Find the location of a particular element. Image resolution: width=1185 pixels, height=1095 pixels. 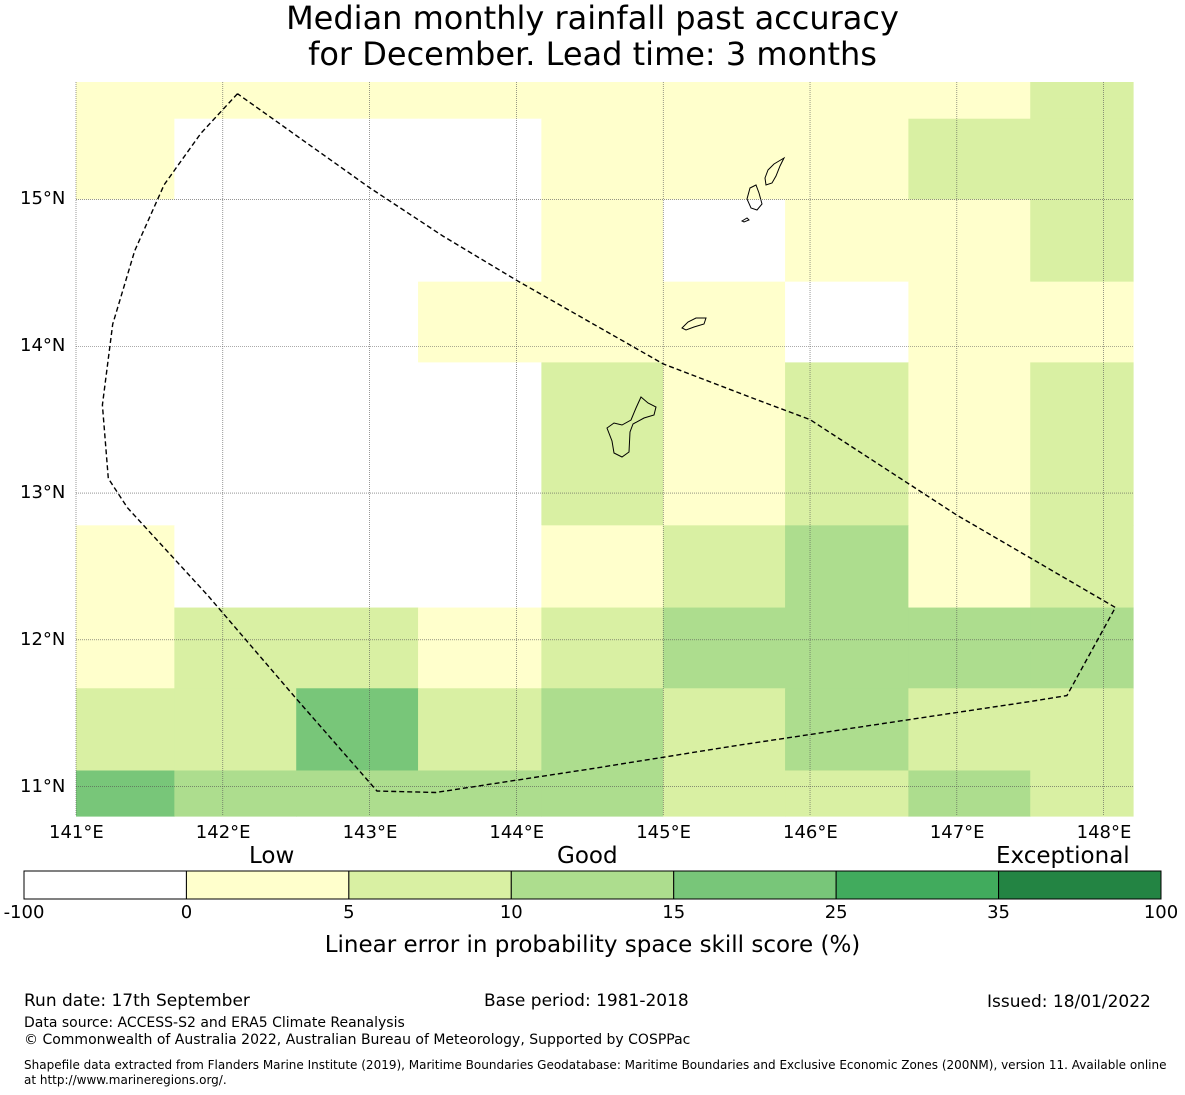

skill-cell-r5-c4 is located at coordinates (602, 567).